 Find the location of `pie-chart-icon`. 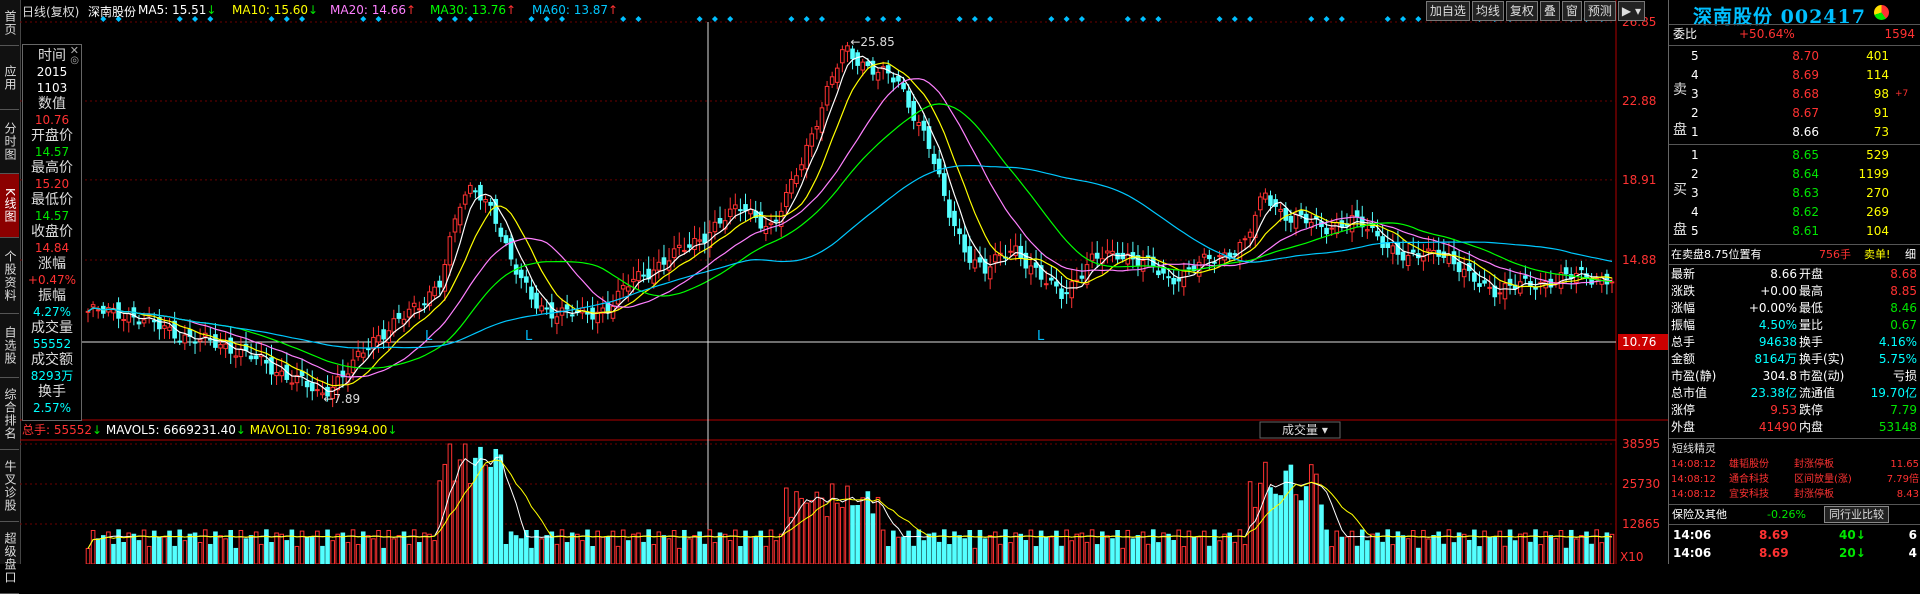

pie-chart-icon is located at coordinates (1881, 12).